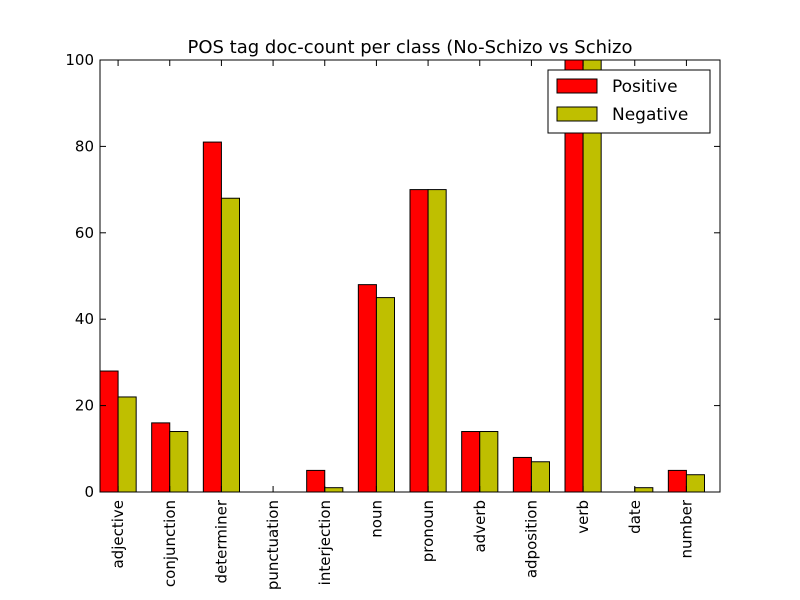  I want to click on bar-positive-interjection, so click(316, 481).